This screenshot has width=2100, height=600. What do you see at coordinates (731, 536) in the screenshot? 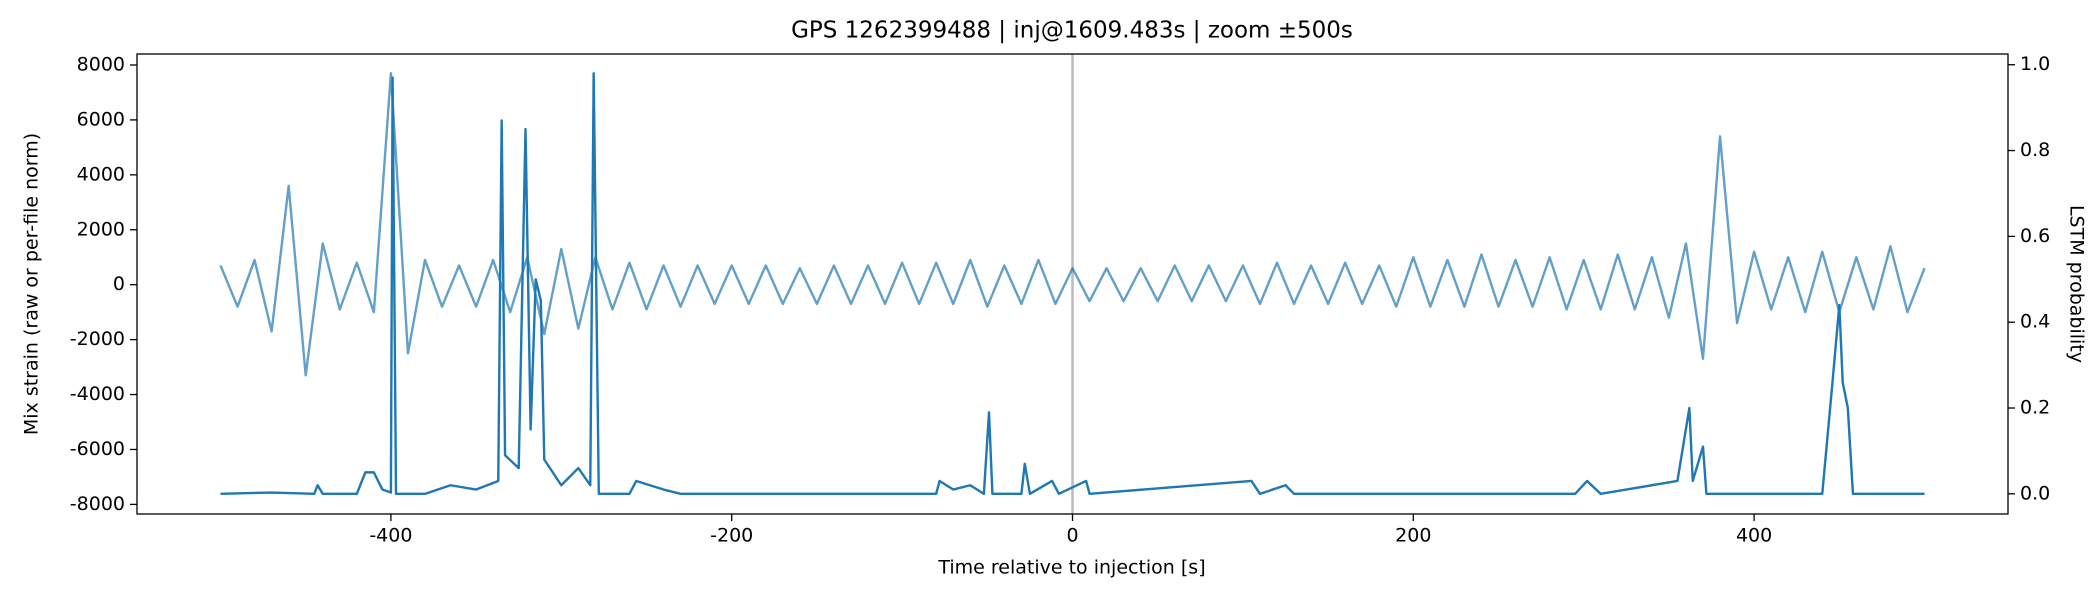
I see `x-tick-label: -200` at bounding box center [731, 536].